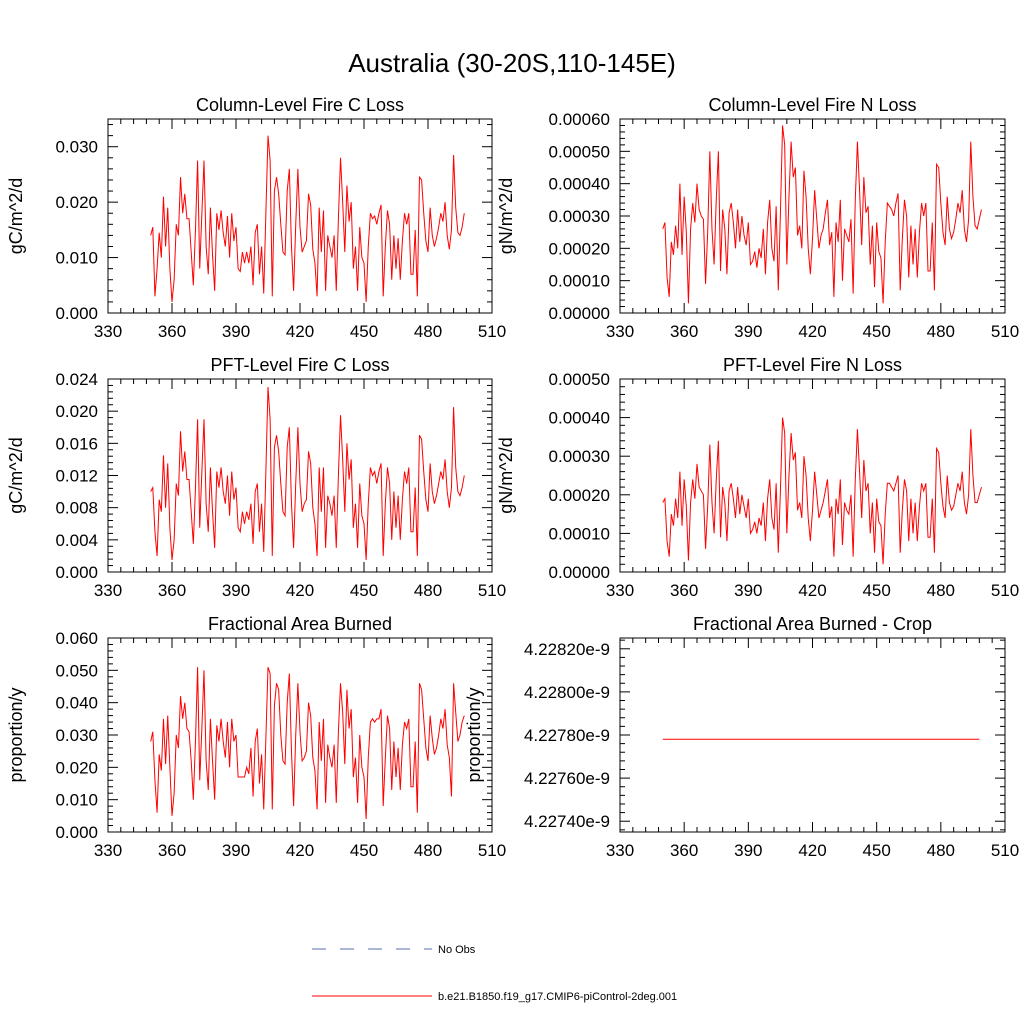 The width and height of the screenshot is (1024, 1024). What do you see at coordinates (76, 476) in the screenshot?
I see `y-tick-label: 0.012` at bounding box center [76, 476].